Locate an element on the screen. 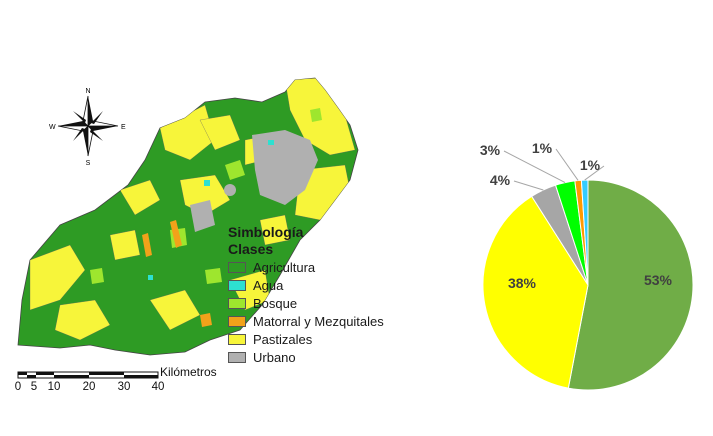 The height and width of the screenshot is (436, 713). pie-data-label: 3% is located at coordinates (490, 150).